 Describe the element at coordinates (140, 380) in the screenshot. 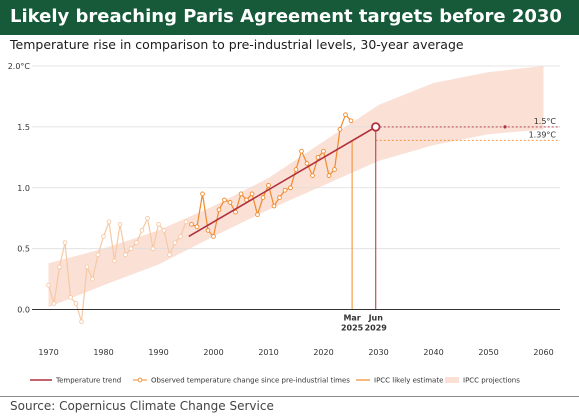

I see `legend-swatch-observed-dot` at that location.